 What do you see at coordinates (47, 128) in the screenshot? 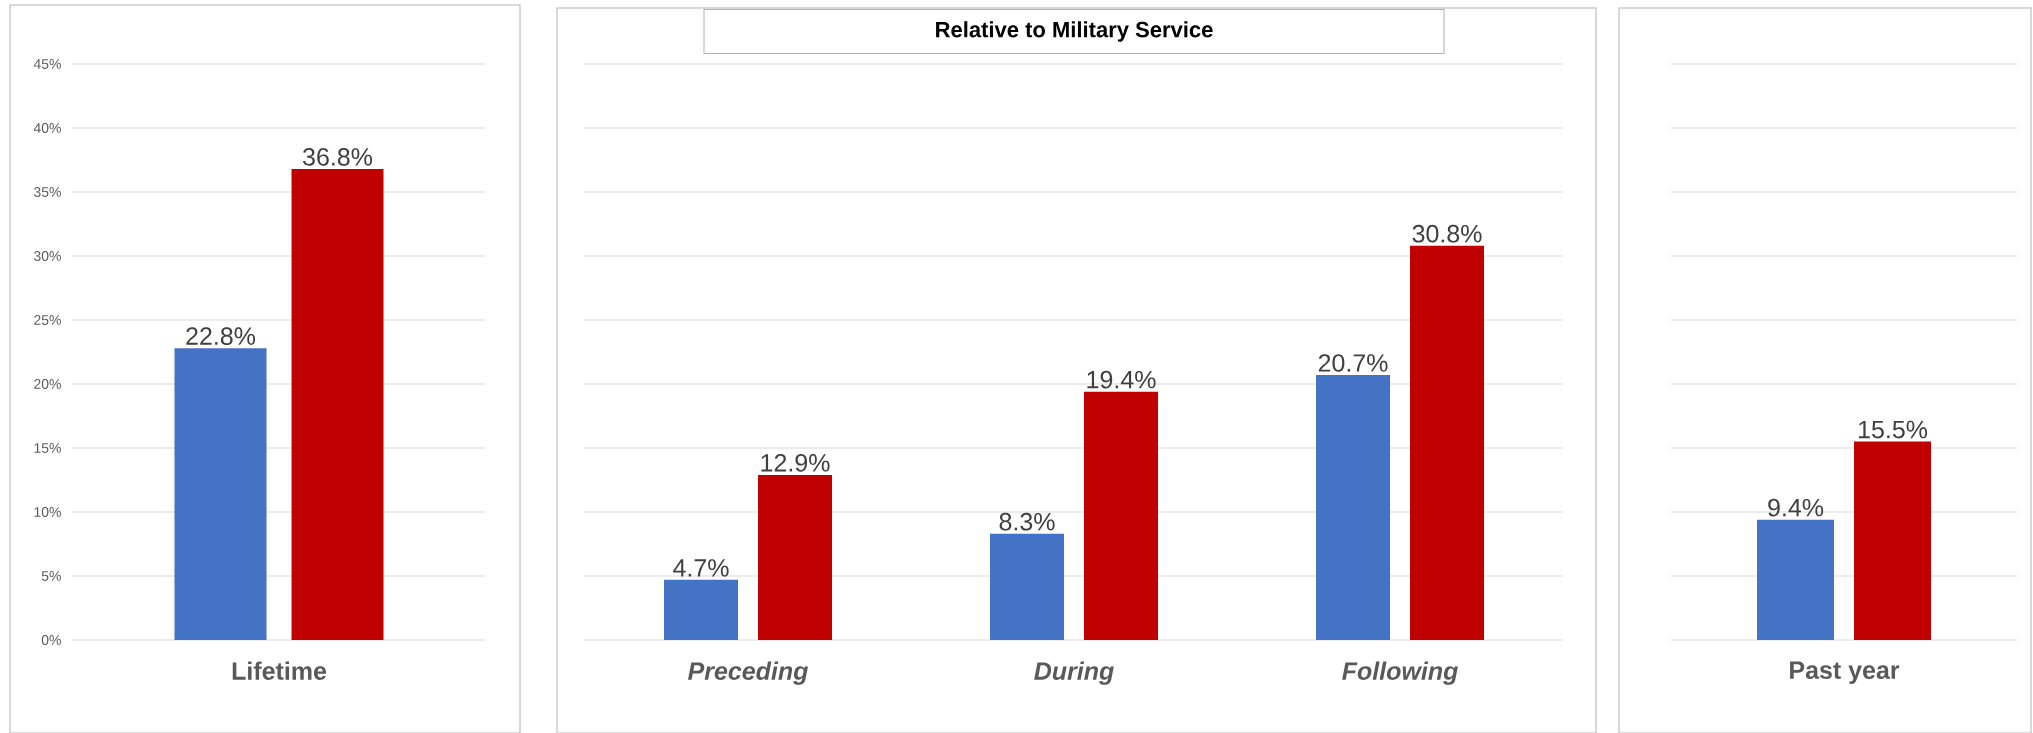
I see `y-tick-label: 40%` at bounding box center [47, 128].